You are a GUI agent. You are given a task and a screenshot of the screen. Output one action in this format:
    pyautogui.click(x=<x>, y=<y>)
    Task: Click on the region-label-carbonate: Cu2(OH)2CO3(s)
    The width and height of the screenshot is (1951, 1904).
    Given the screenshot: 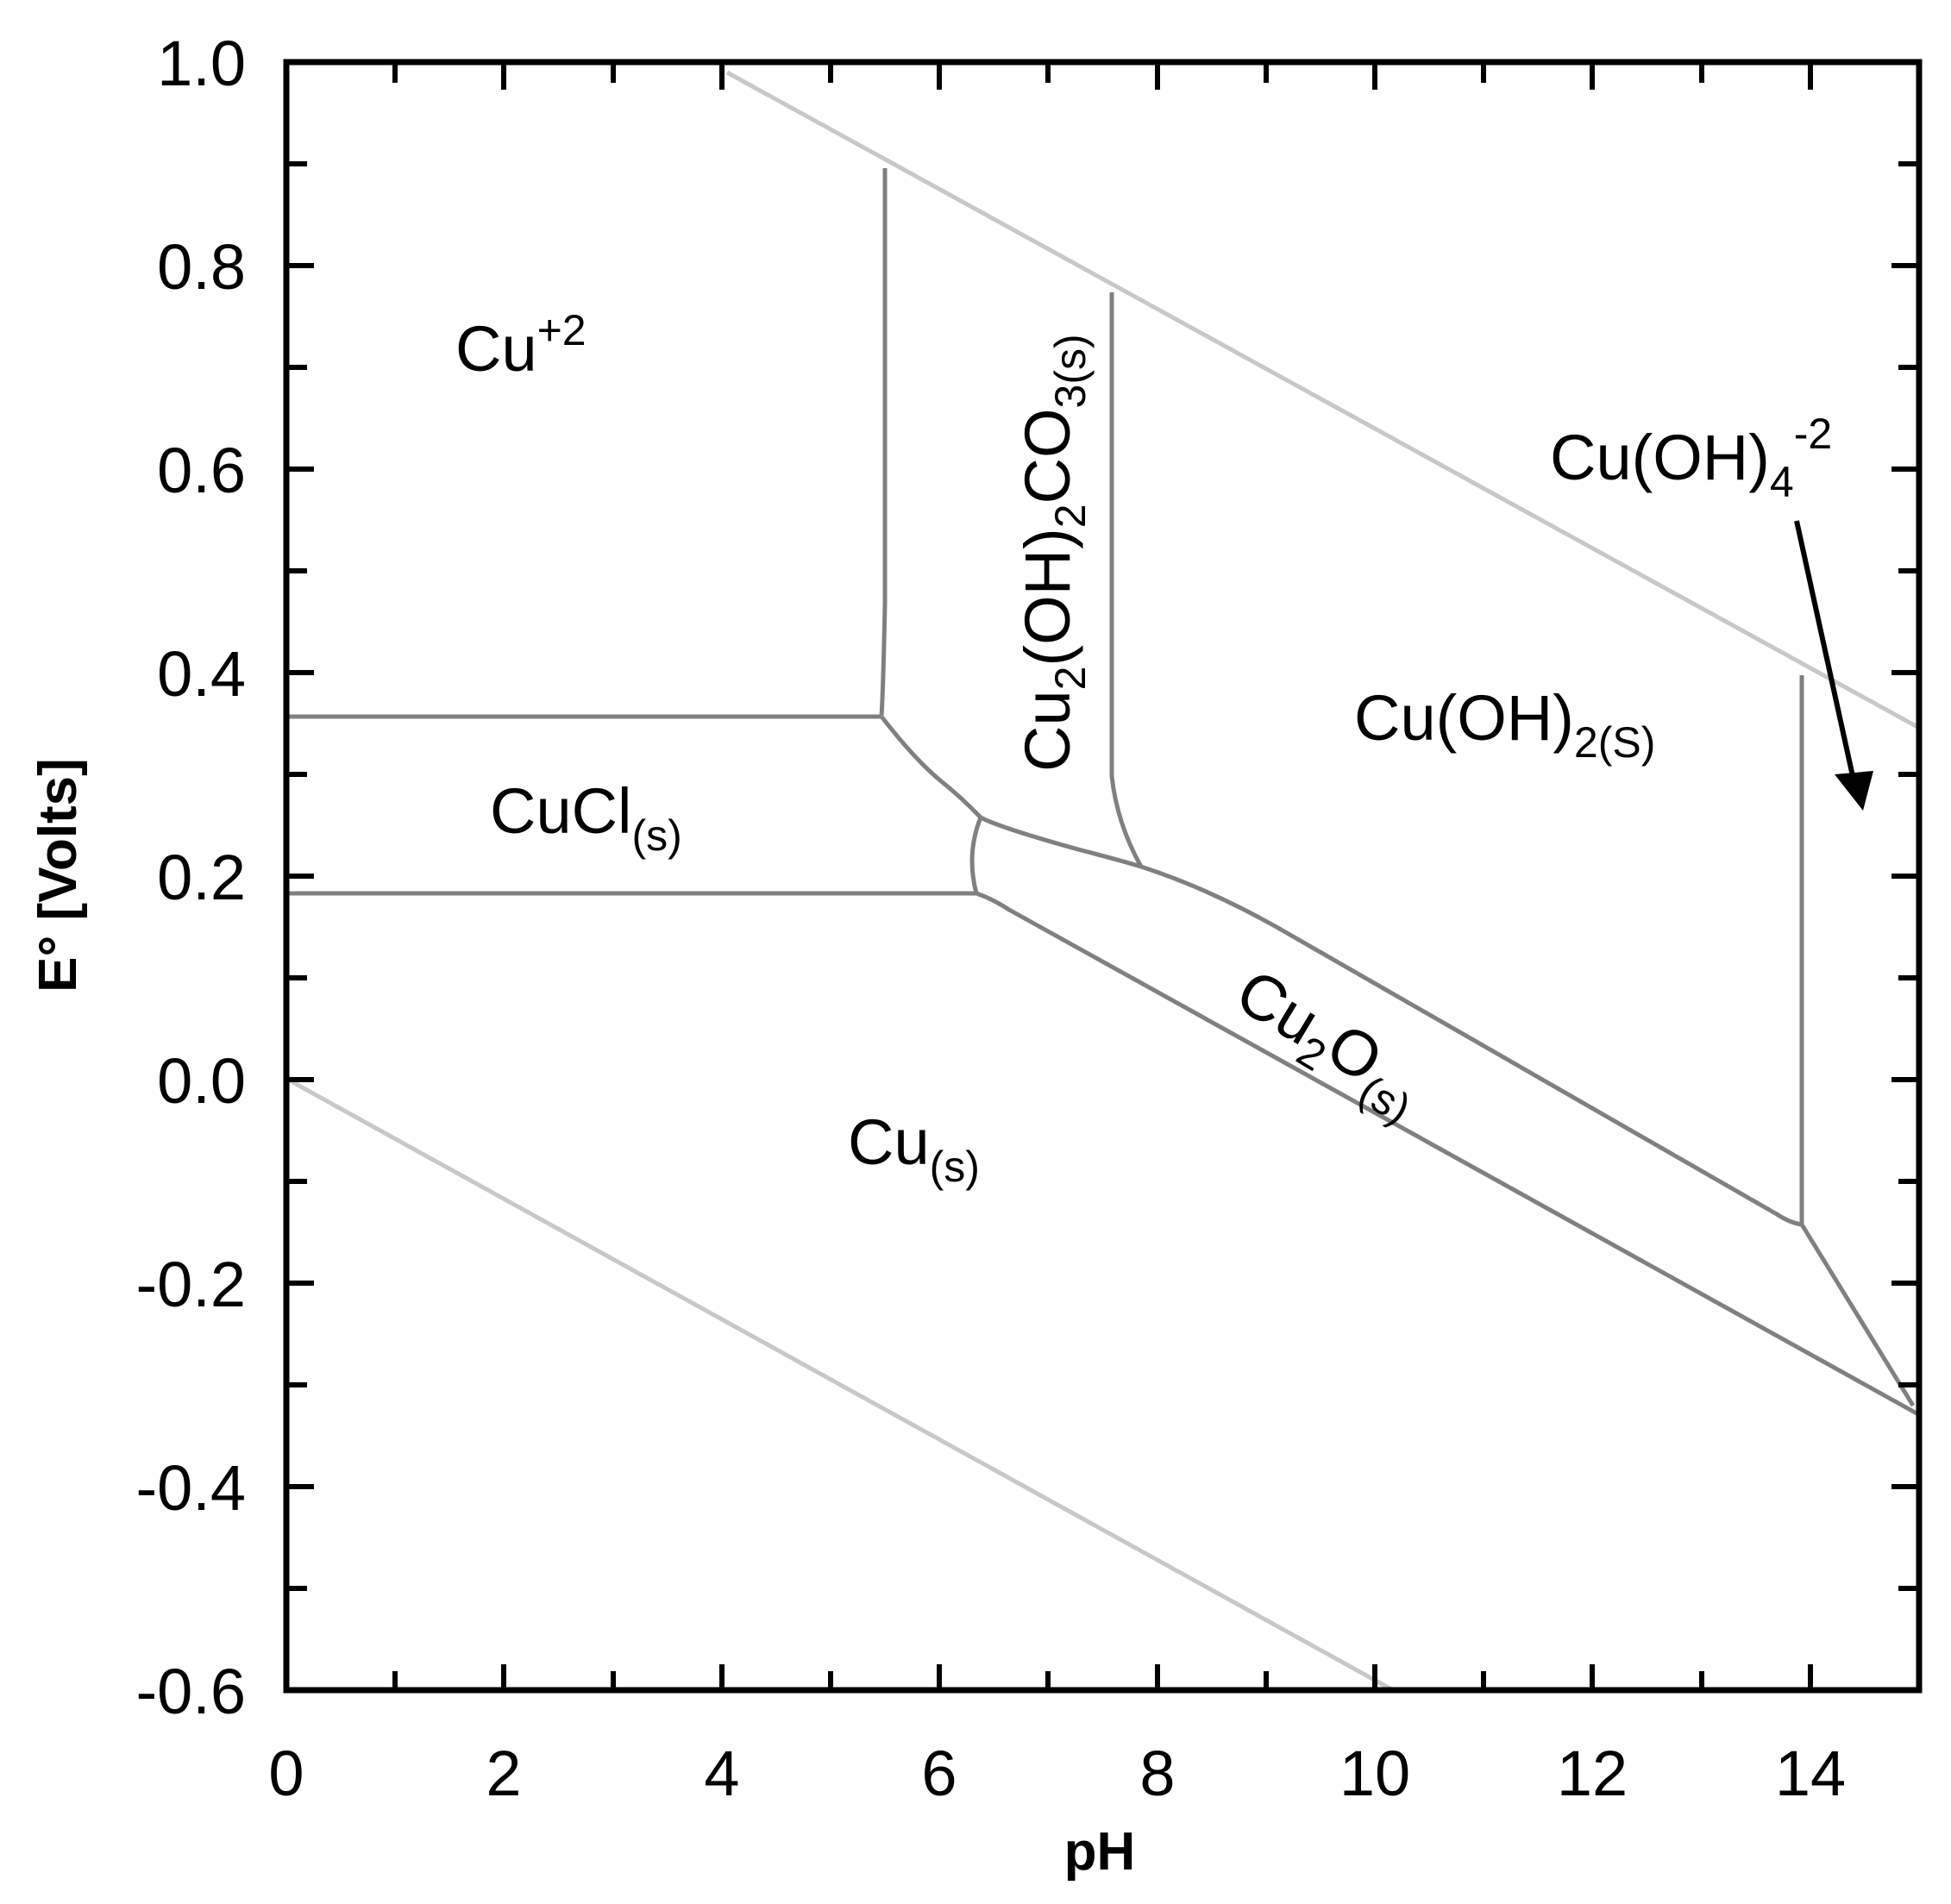 What is the action you would take?
    pyautogui.click(x=1053, y=553)
    